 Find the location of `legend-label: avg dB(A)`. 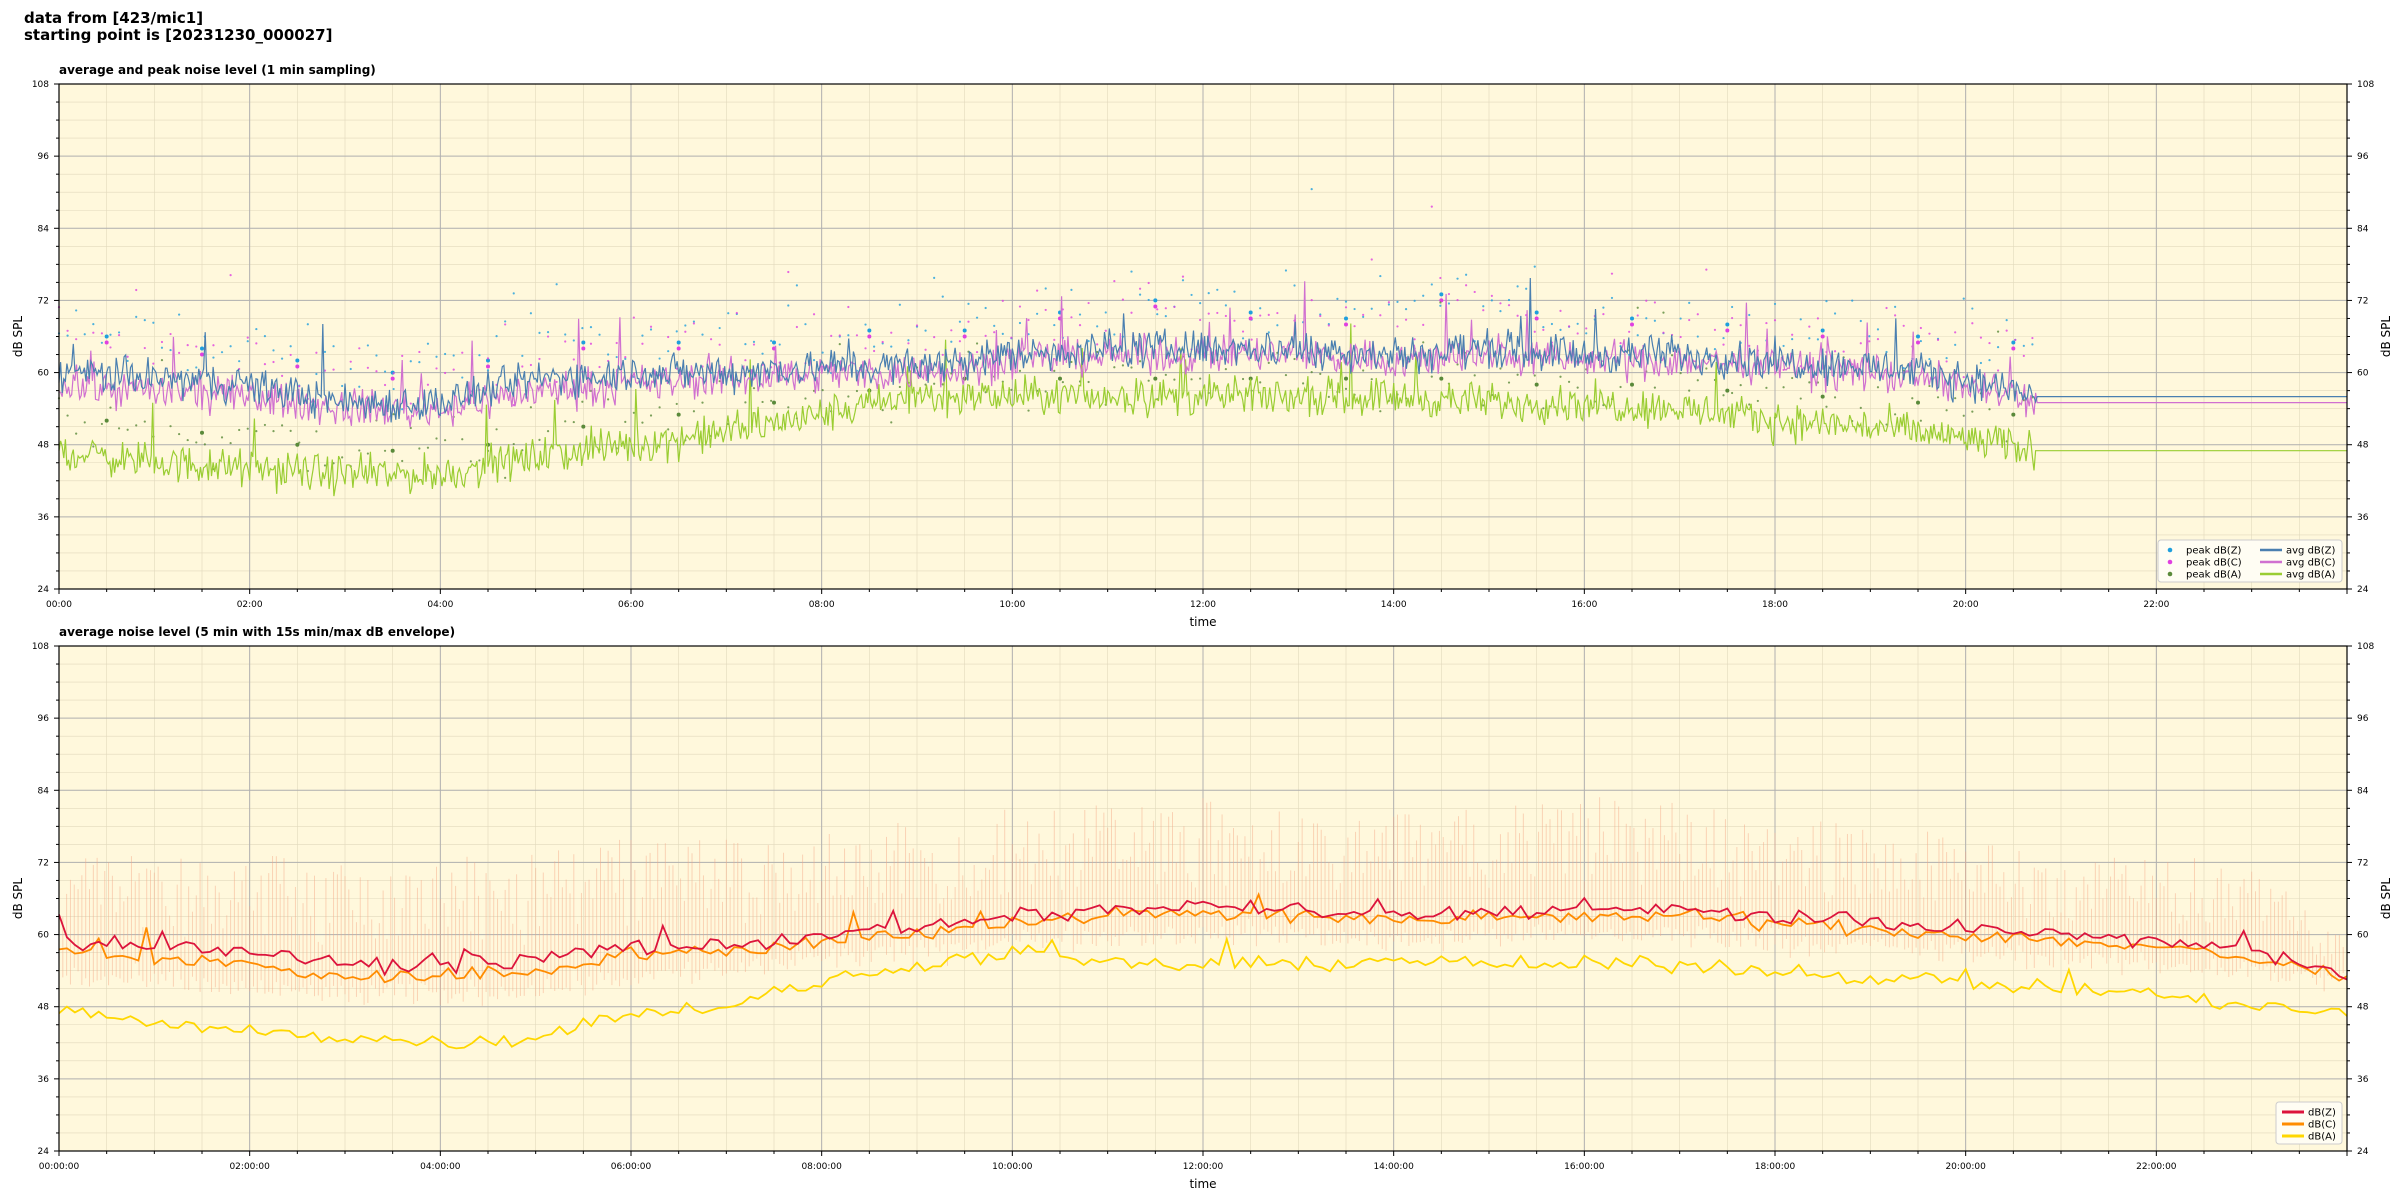

legend-label: avg dB(A) is located at coordinates (2311, 575).